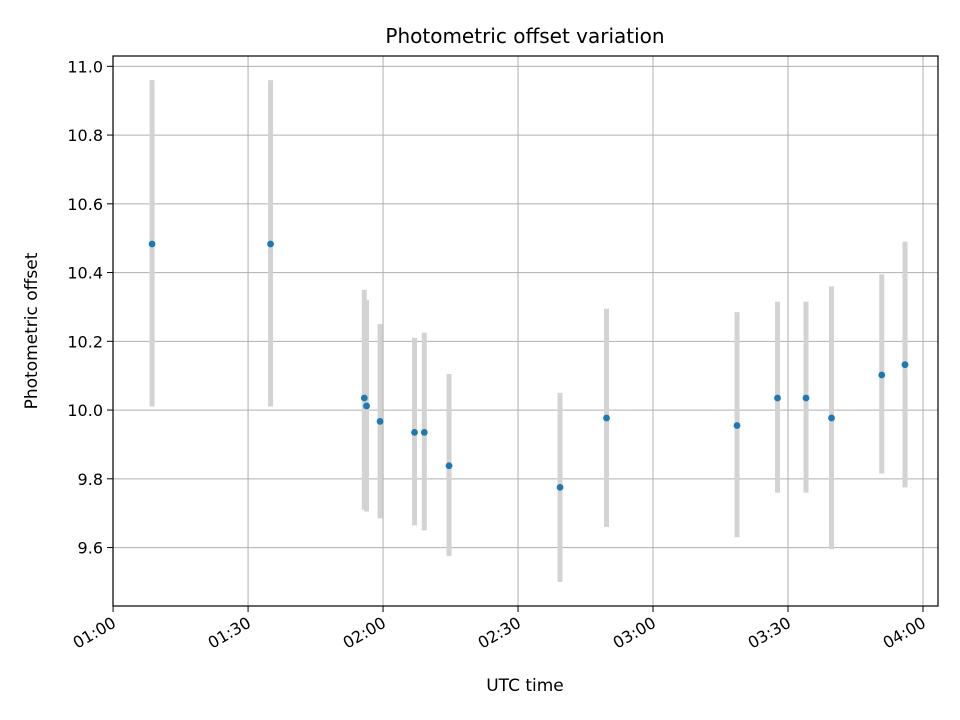 Image resolution: width=960 pixels, height=720 pixels. Describe the element at coordinates (32, 330) in the screenshot. I see `y-axis-title: Photometric offset` at that location.